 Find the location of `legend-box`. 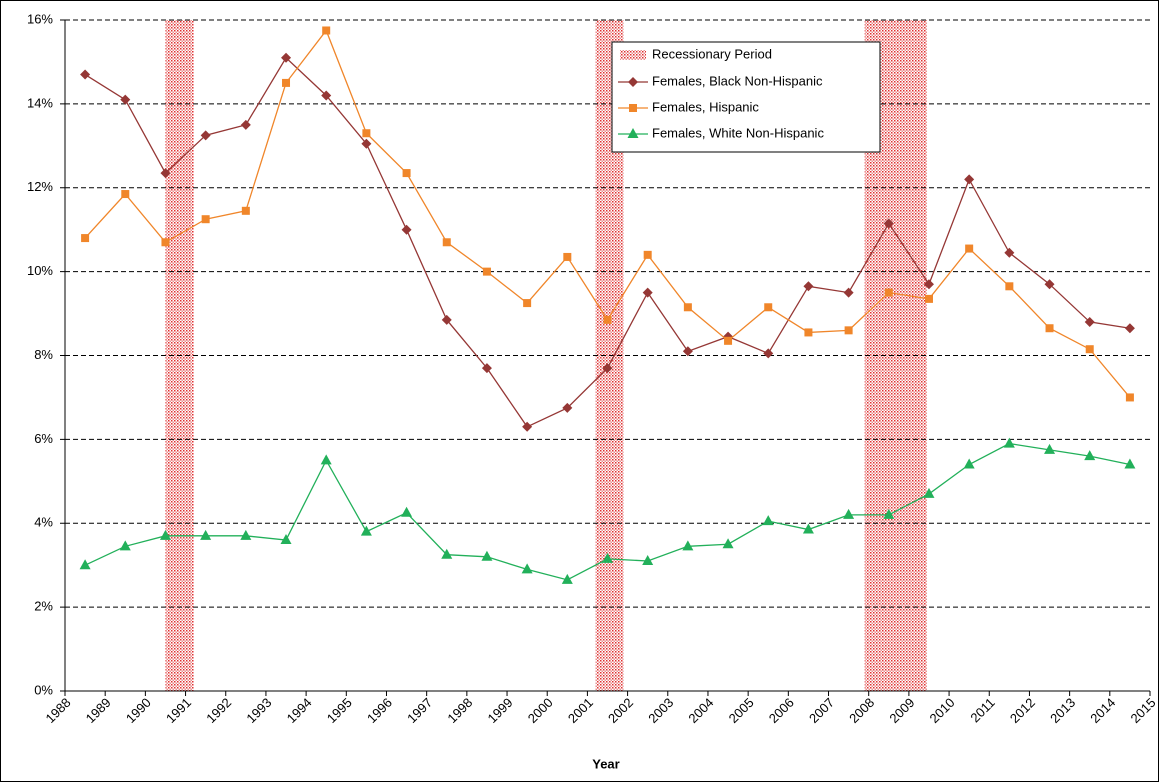

legend-box is located at coordinates (746, 97).